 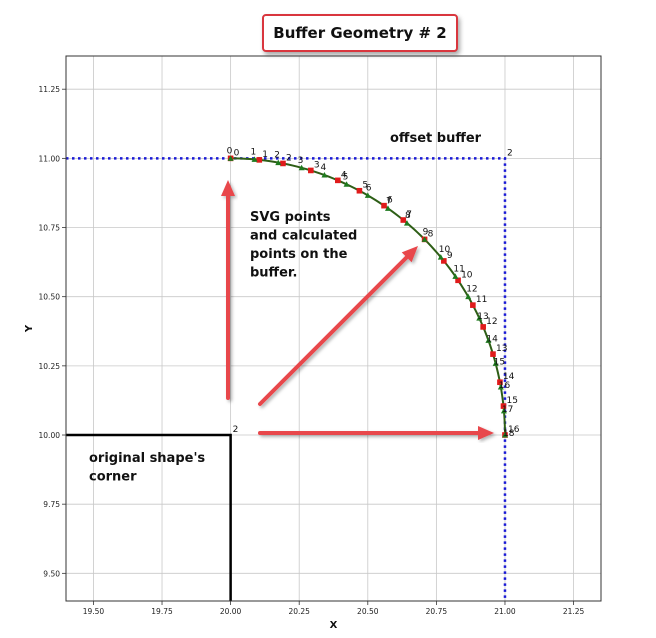 I want to click on x-tick-label: 21.25, so click(x=574, y=611).